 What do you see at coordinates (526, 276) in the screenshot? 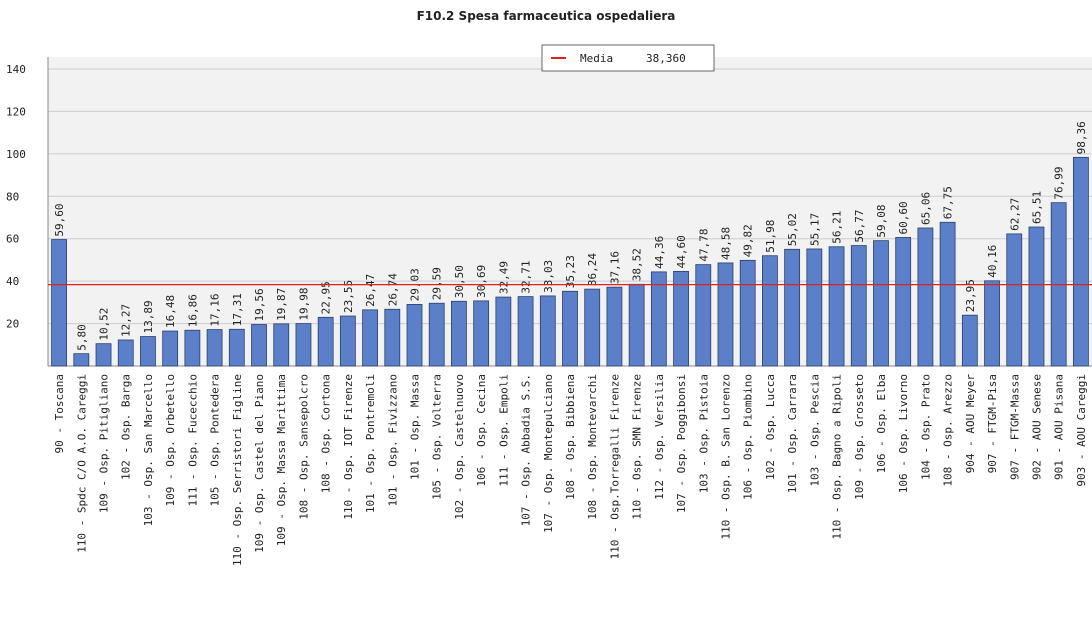
I see `value-label: 32,71` at bounding box center [526, 276].